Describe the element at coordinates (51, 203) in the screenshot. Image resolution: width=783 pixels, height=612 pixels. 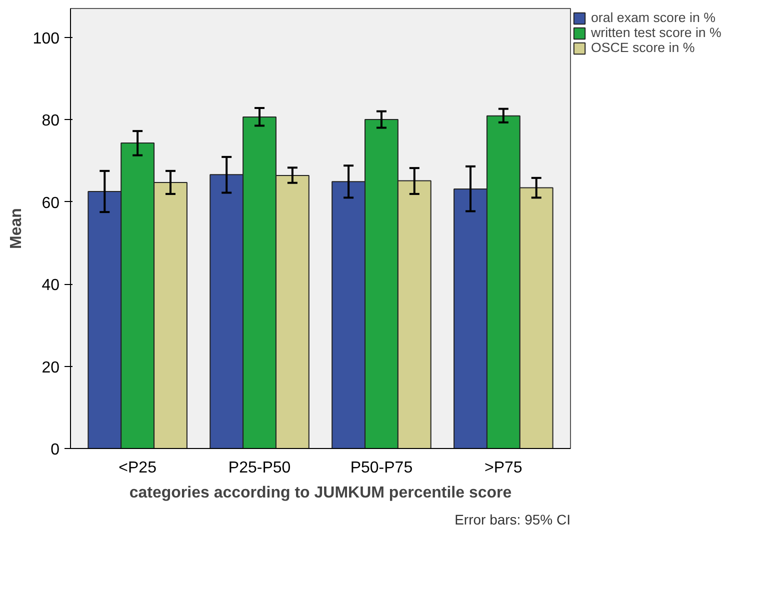
I see `y-tick-label: 60` at that location.